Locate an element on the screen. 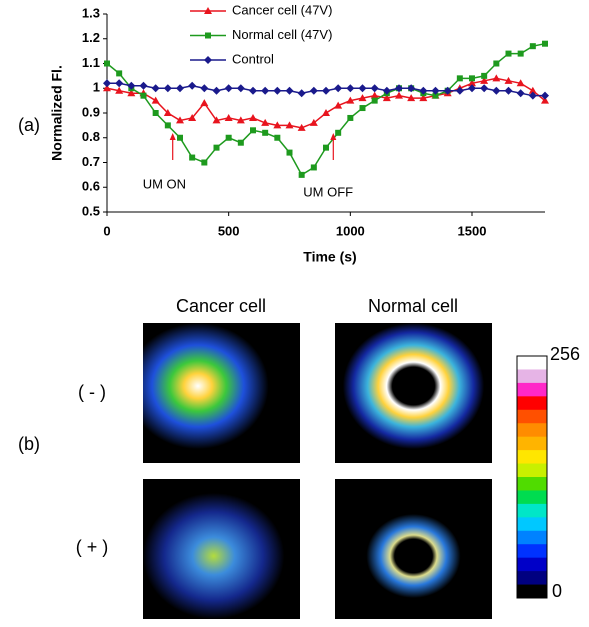  panel-label: (b) is located at coordinates (29, 444).